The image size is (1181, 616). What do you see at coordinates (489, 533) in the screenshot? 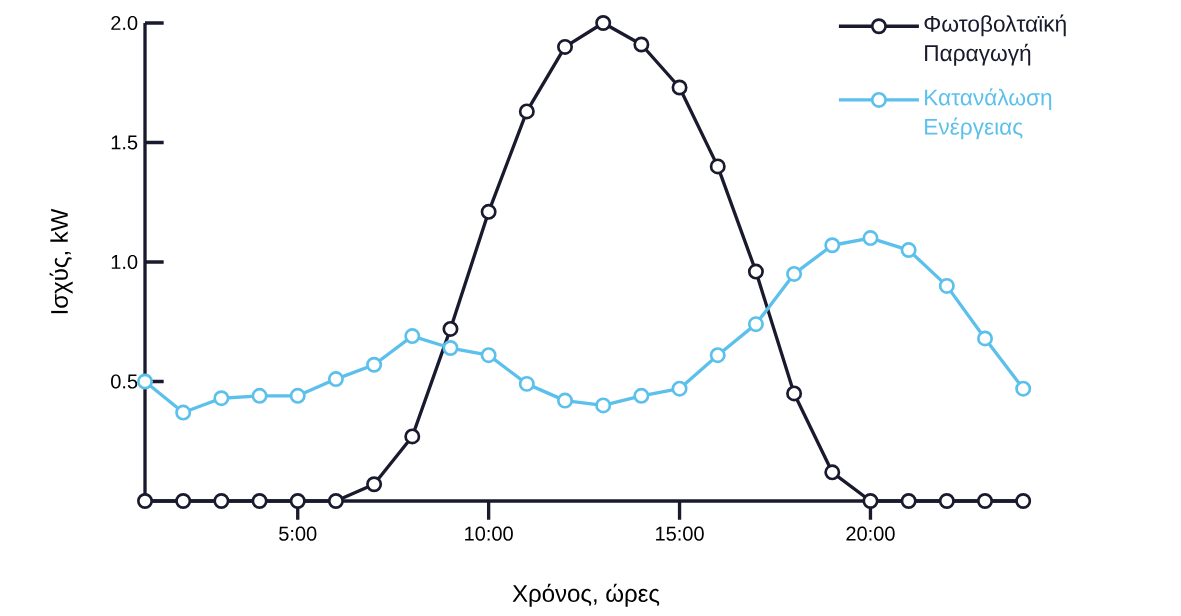
I see `x-tick-label: 10:00` at bounding box center [489, 533].